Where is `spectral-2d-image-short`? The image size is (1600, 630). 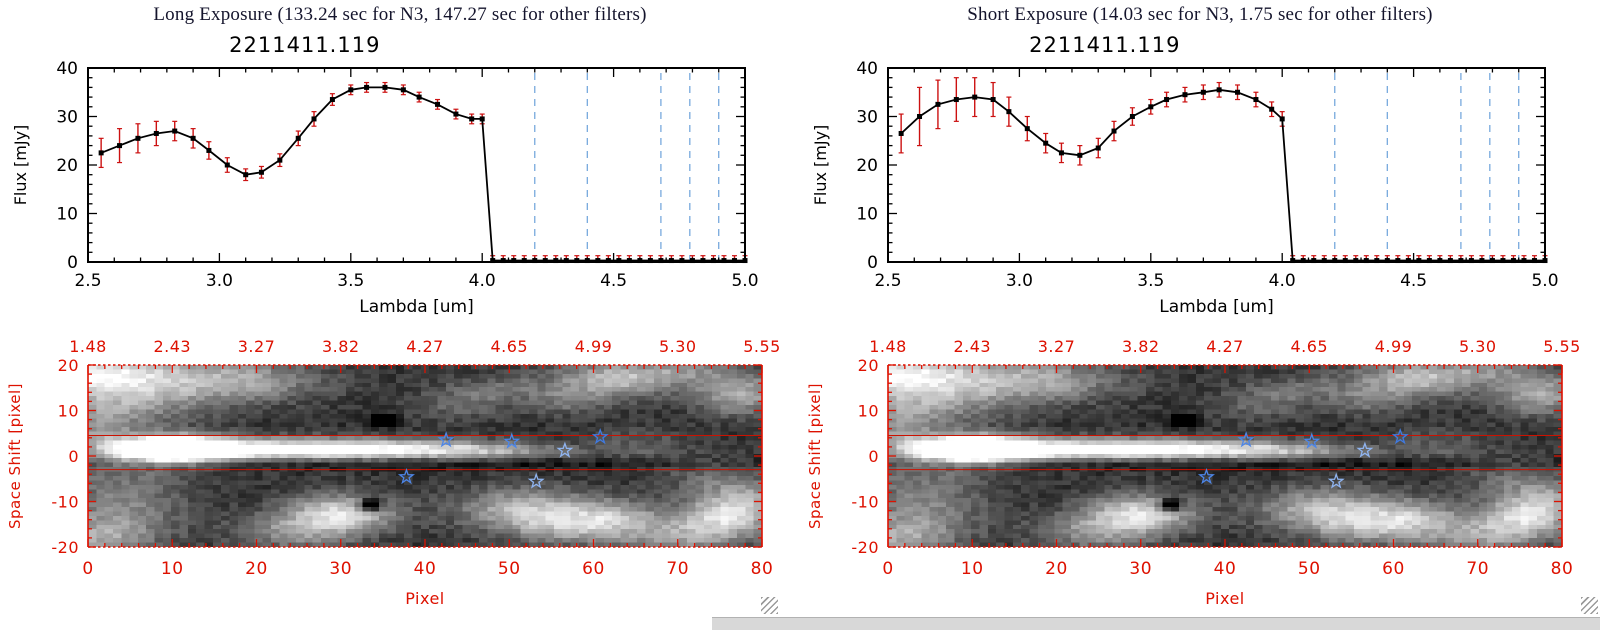
spectral-2d-image-short is located at coordinates (1225, 456).